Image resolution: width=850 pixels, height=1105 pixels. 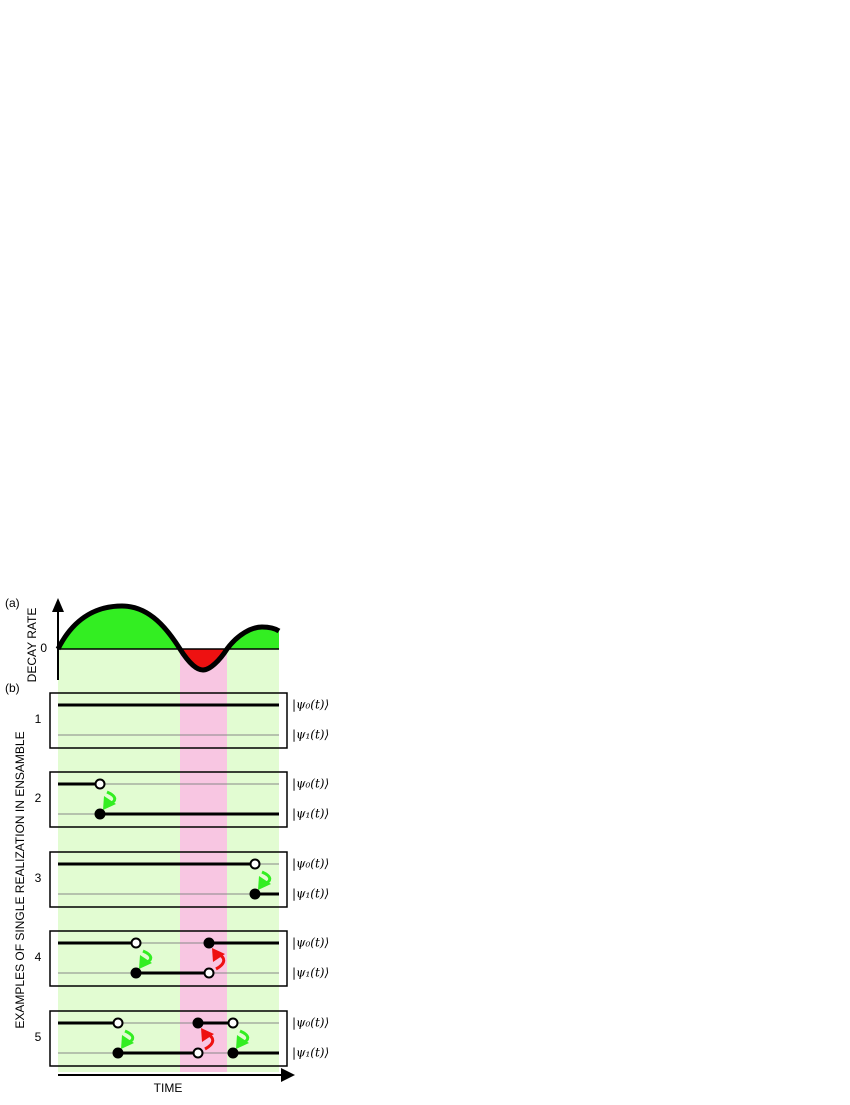 What do you see at coordinates (12, 603) in the screenshot?
I see `panel-label: (a)` at bounding box center [12, 603].